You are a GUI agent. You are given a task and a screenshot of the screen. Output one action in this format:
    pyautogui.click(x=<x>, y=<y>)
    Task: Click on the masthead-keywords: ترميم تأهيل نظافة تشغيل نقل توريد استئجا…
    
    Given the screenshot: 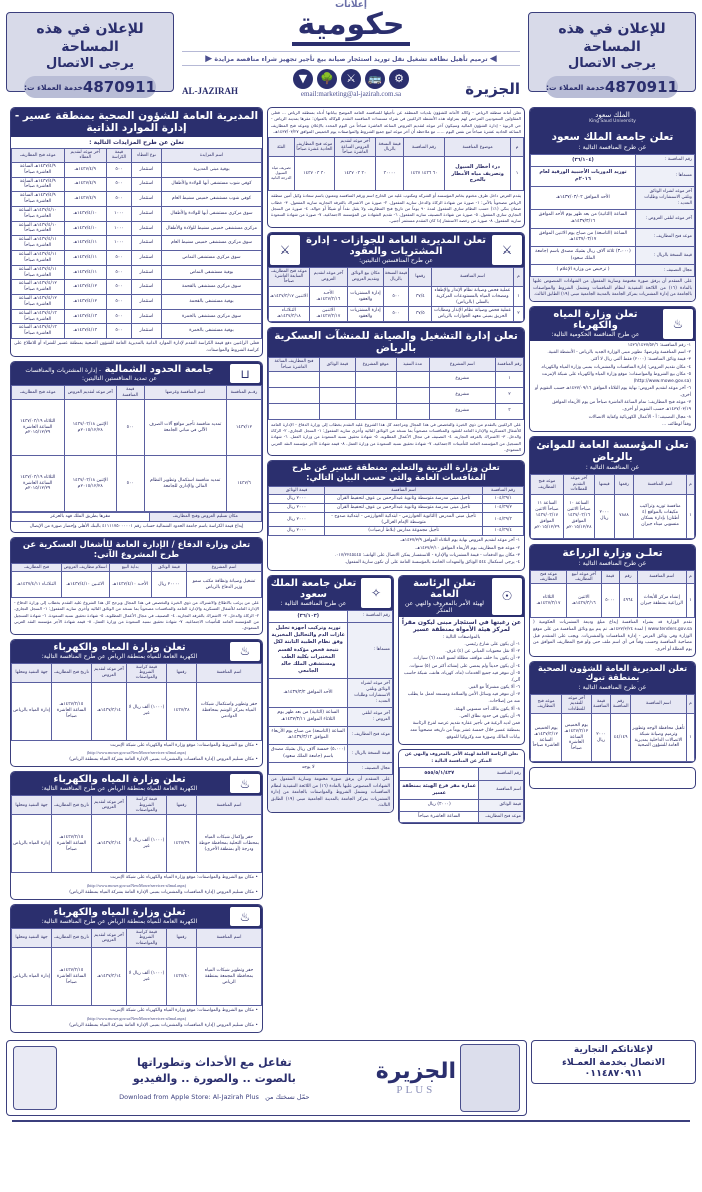 What is the action you would take?
    pyautogui.click(x=351, y=59)
    